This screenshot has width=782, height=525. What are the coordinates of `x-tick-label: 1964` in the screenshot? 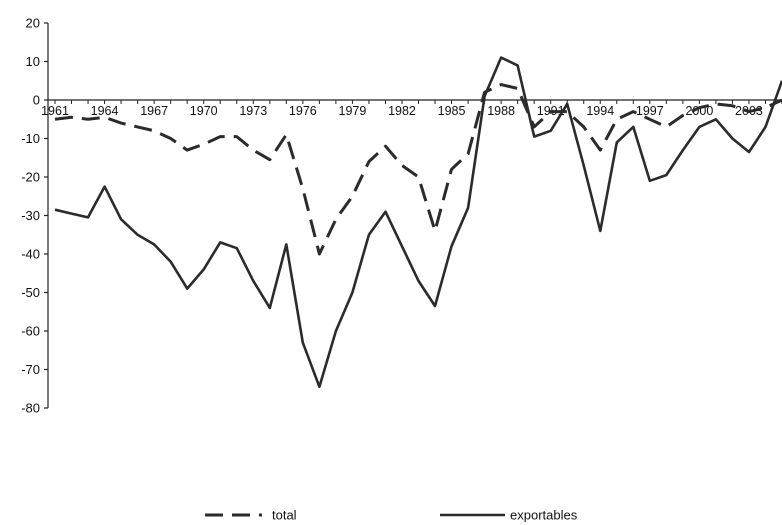 It's located at (105, 111).